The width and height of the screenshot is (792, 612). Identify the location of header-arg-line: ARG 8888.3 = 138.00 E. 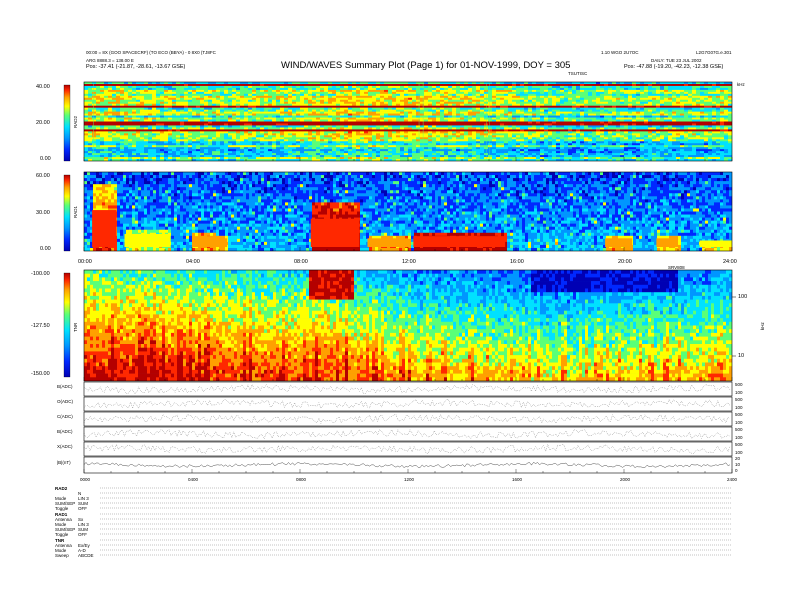
(110, 60).